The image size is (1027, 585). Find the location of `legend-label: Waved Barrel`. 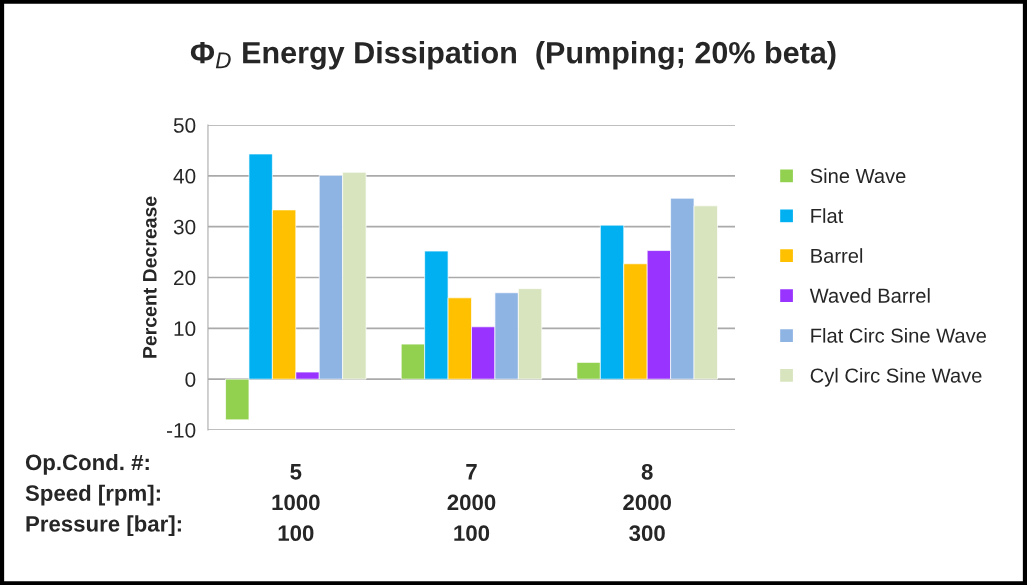

legend-label: Waved Barrel is located at coordinates (869, 295).